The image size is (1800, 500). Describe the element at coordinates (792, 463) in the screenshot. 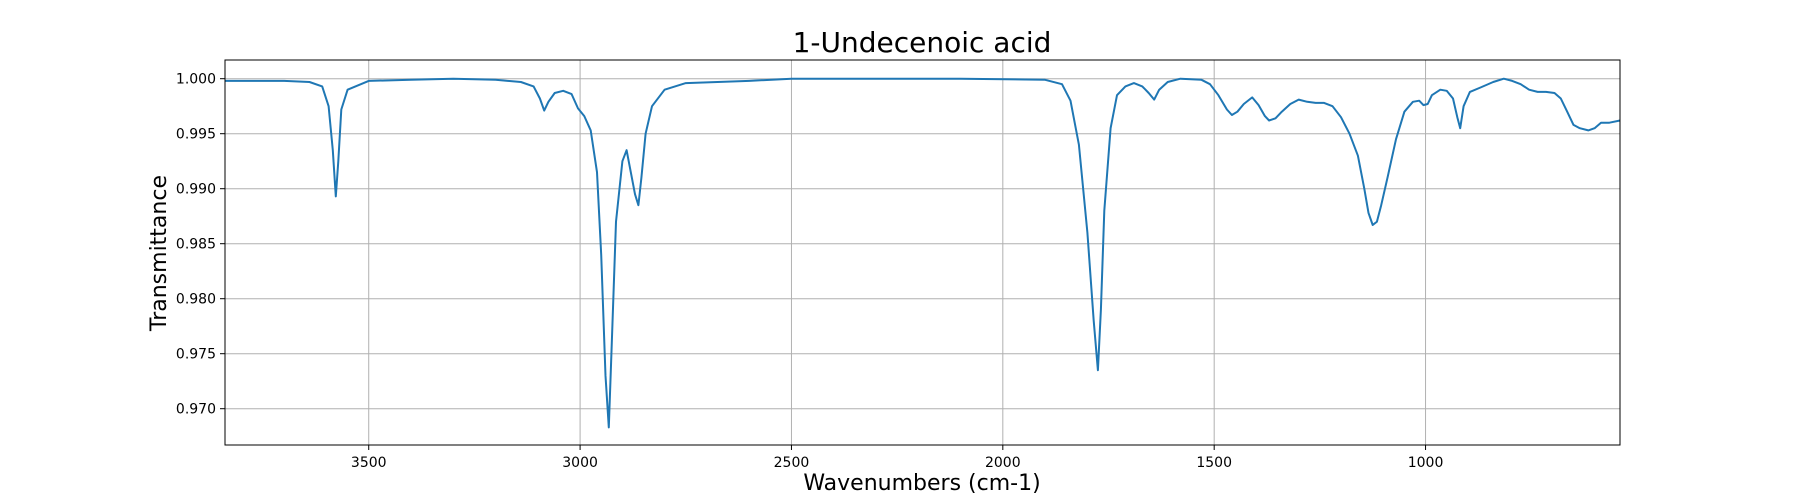

I see `x-tick-label: 2500` at that location.